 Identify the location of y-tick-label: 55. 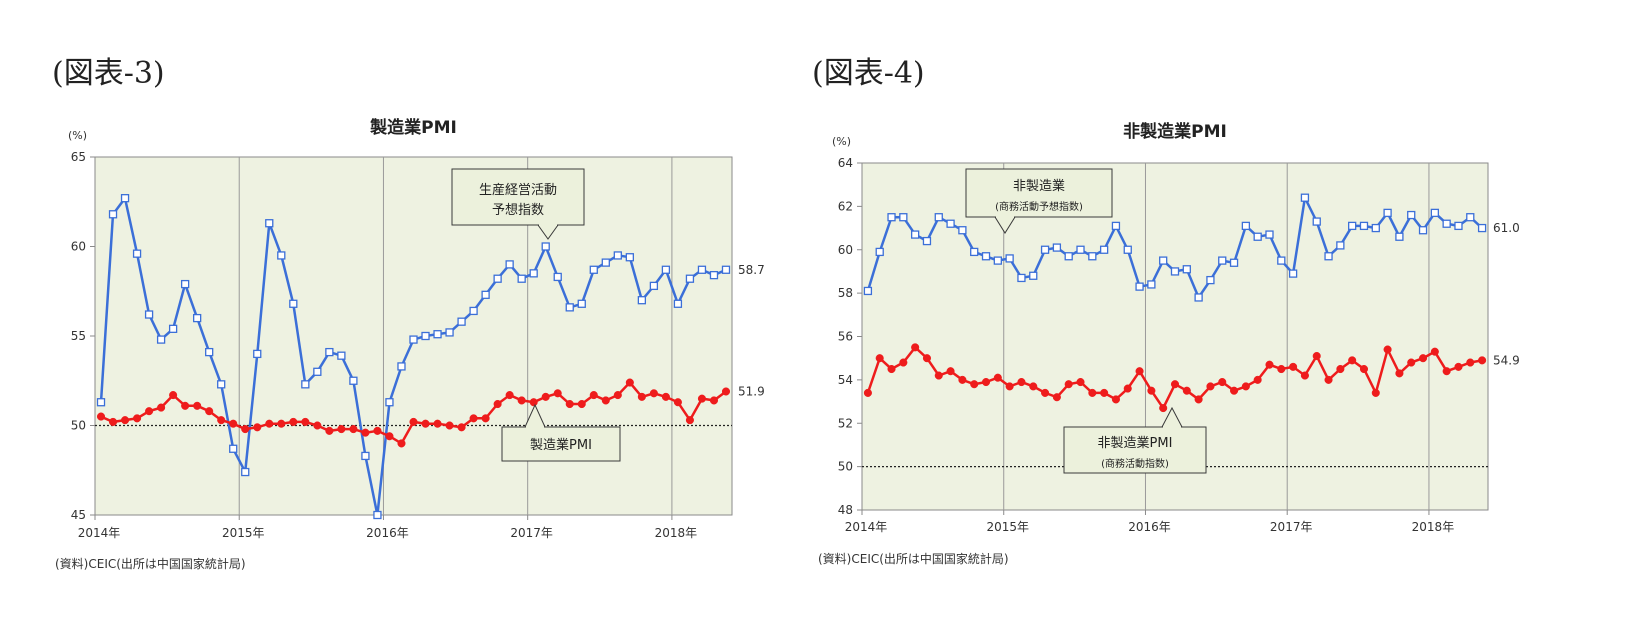
(78, 336).